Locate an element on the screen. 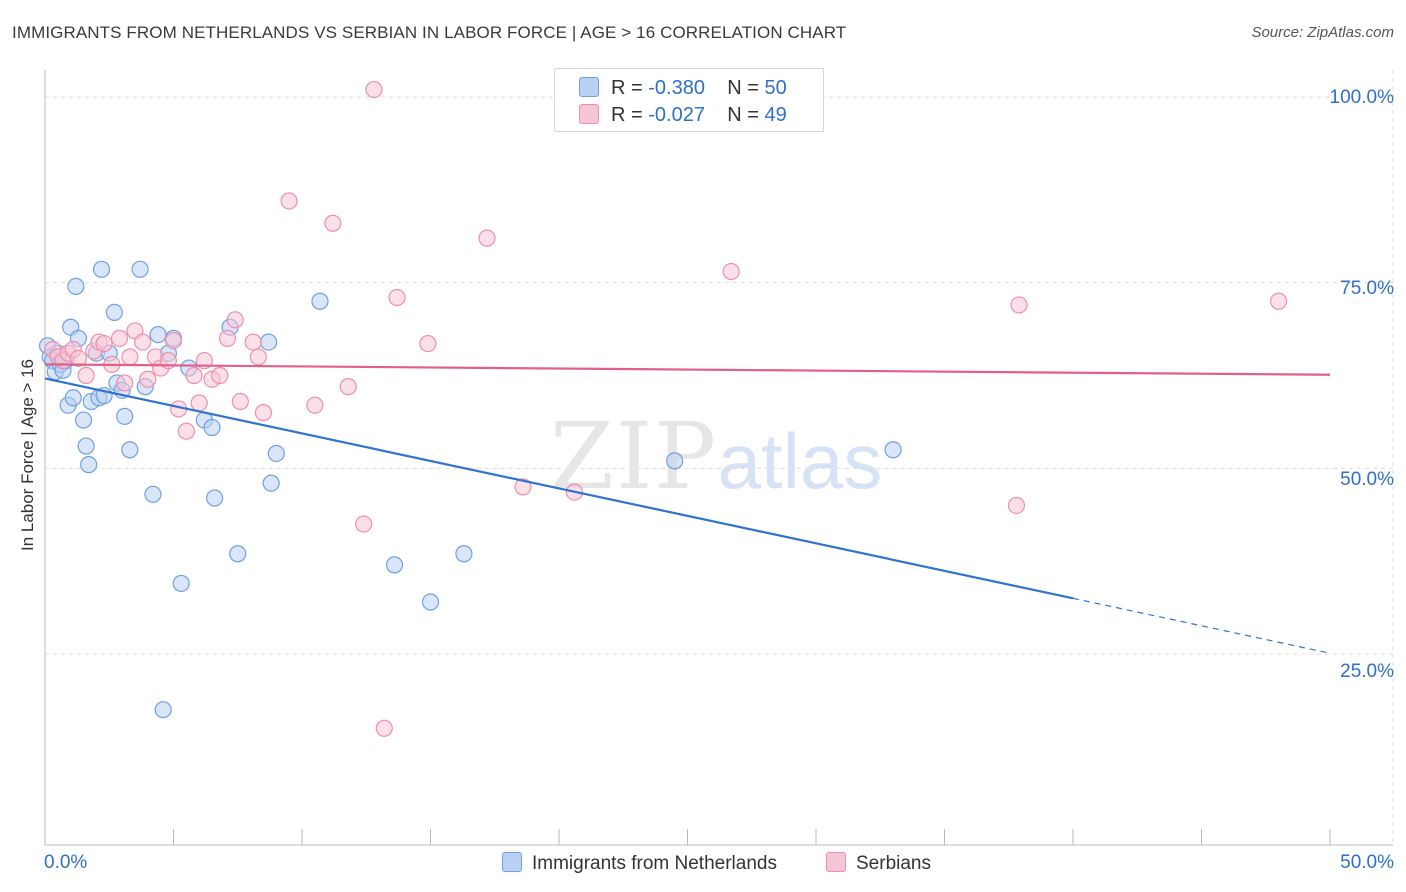 The image size is (1406, 892). legend-r-value: -0.380 is located at coordinates (676, 88).